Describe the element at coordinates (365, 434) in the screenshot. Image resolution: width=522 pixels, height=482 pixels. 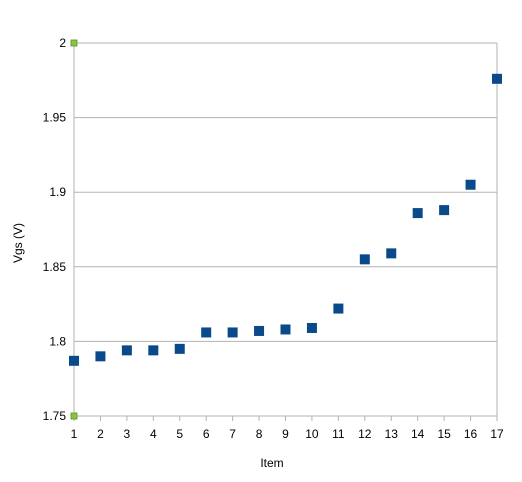
I see `x-tick-label: 12` at that location.